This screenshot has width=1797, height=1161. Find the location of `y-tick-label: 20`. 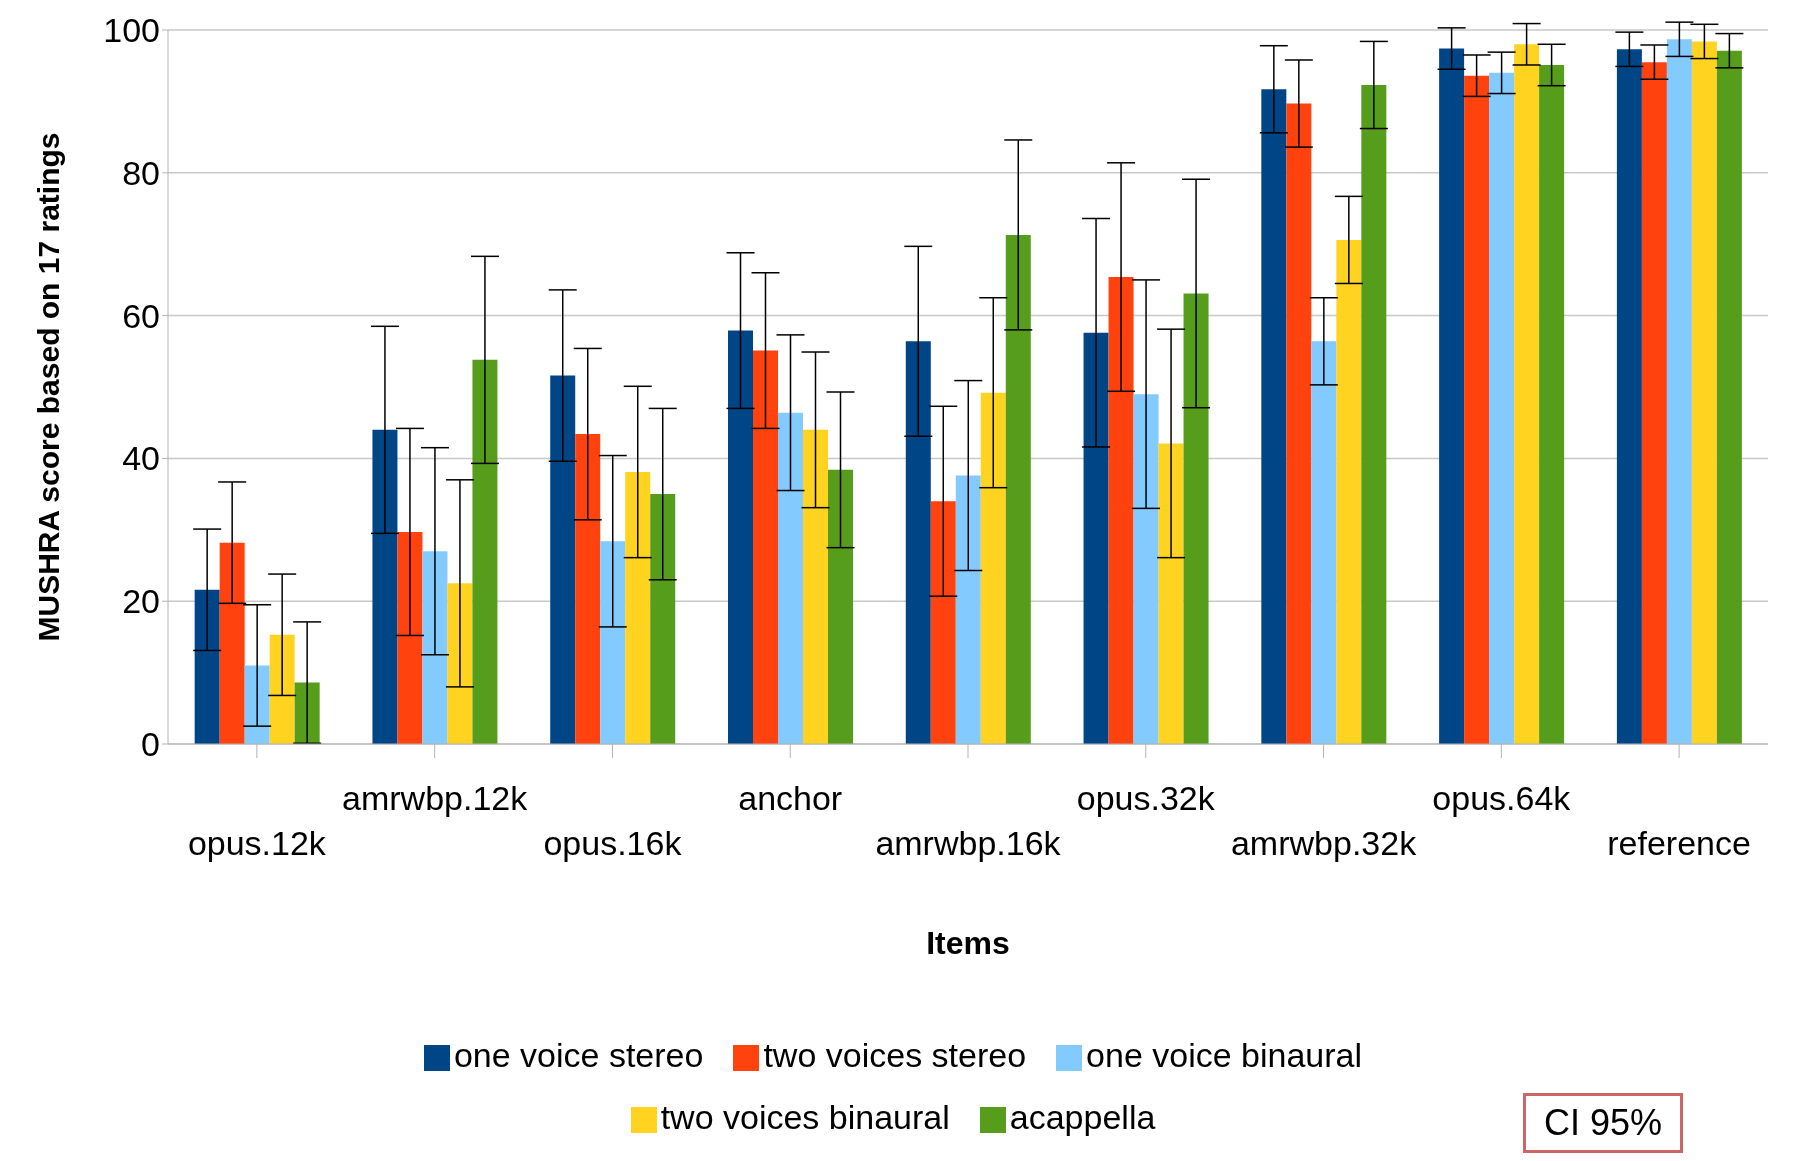

y-tick-label: 20 is located at coordinates (141, 601).